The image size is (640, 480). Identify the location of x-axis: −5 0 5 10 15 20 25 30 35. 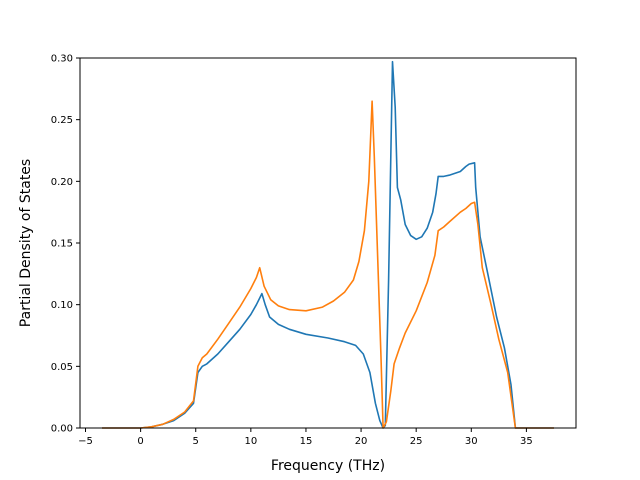
(305, 437).